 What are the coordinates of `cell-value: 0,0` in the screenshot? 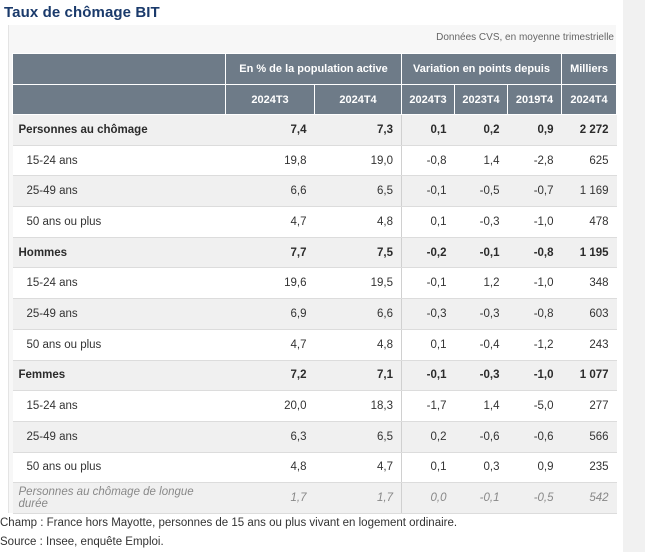 It's located at (428, 498).